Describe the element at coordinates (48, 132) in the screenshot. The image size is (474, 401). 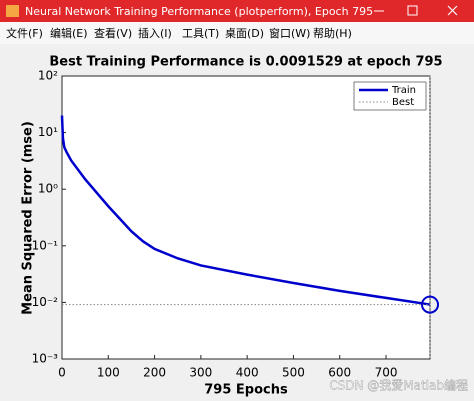
I see `y-tick-label: 10¹` at that location.